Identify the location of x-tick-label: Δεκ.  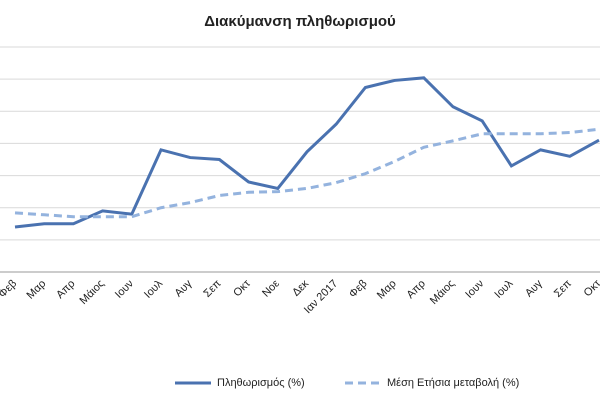
(300, 287).